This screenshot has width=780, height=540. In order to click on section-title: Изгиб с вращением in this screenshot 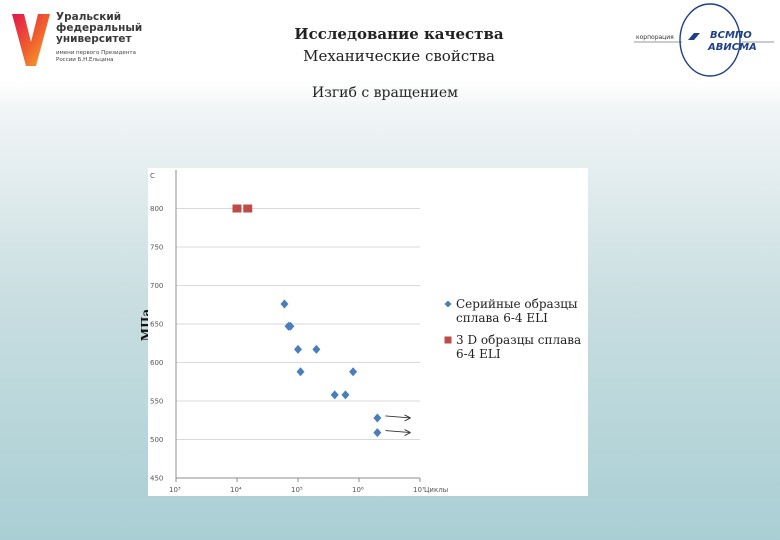, I will do `click(384, 93)`.